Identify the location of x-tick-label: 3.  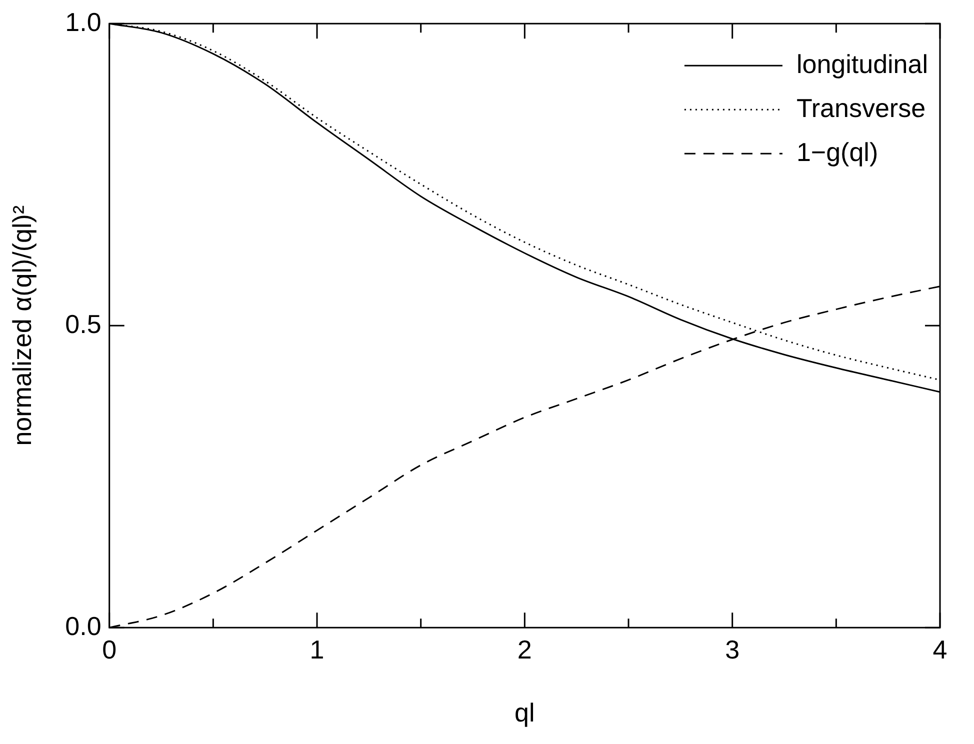
(732, 649).